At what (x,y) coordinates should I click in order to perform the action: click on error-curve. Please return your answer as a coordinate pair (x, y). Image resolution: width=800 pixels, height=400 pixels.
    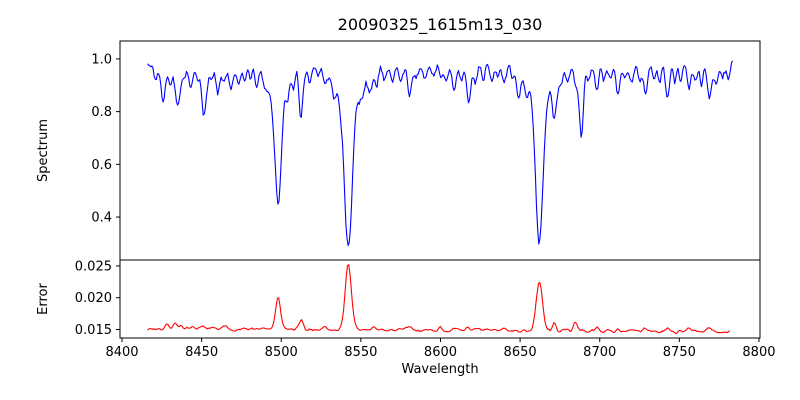
    Looking at the image, I should click on (438, 299).